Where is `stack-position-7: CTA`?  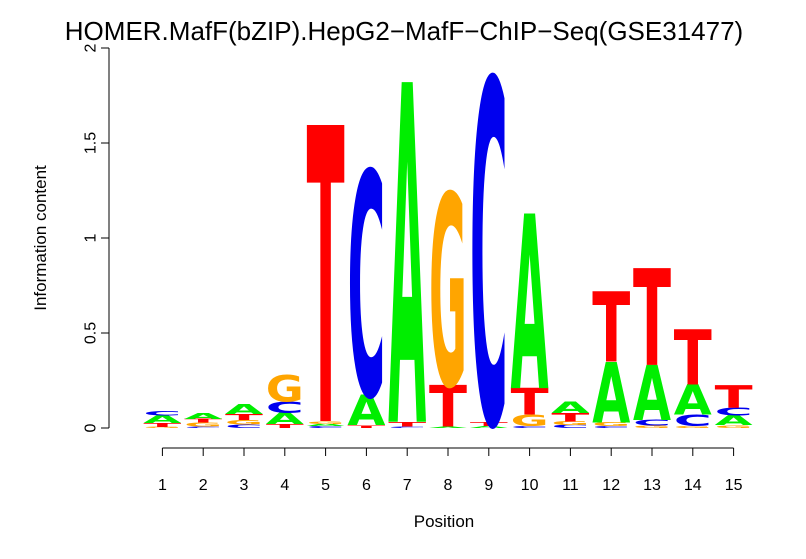
stack-position-7: CTA is located at coordinates (407, 266).